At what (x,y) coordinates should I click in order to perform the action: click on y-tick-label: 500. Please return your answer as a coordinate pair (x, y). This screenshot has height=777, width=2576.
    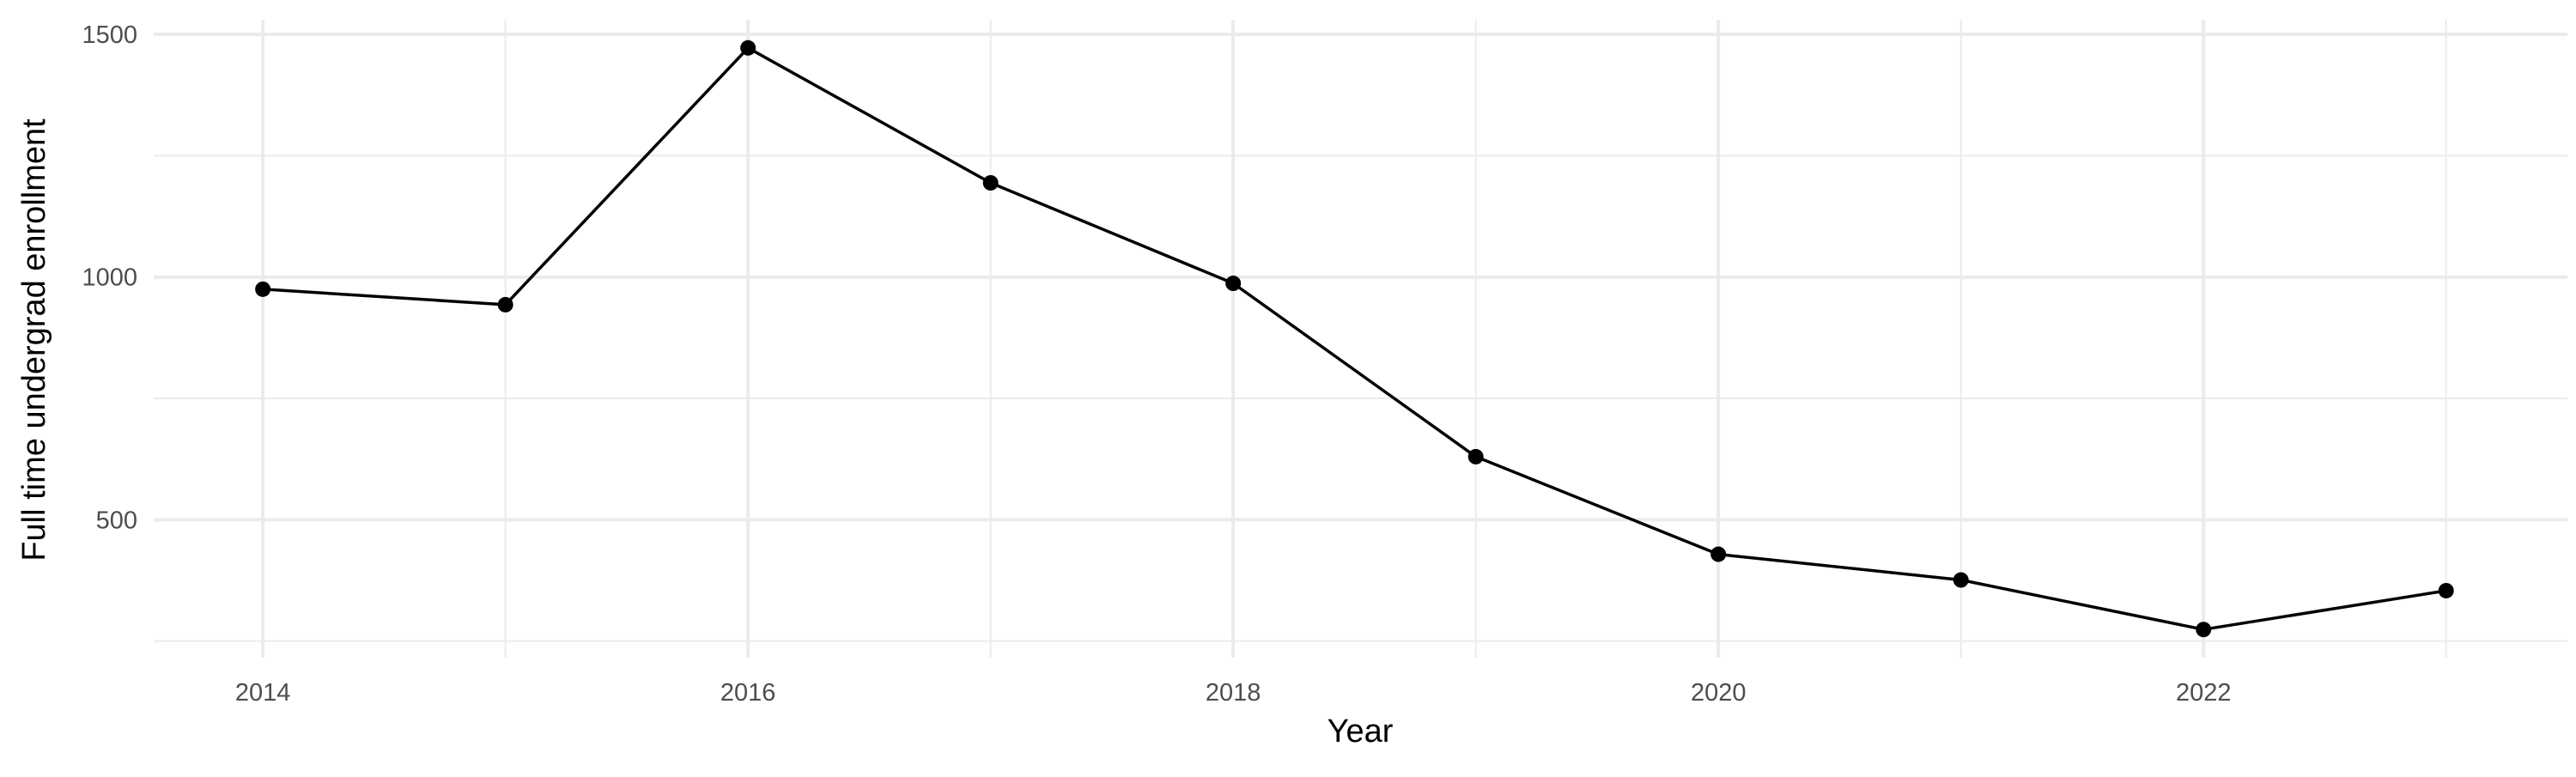
    Looking at the image, I should click on (117, 520).